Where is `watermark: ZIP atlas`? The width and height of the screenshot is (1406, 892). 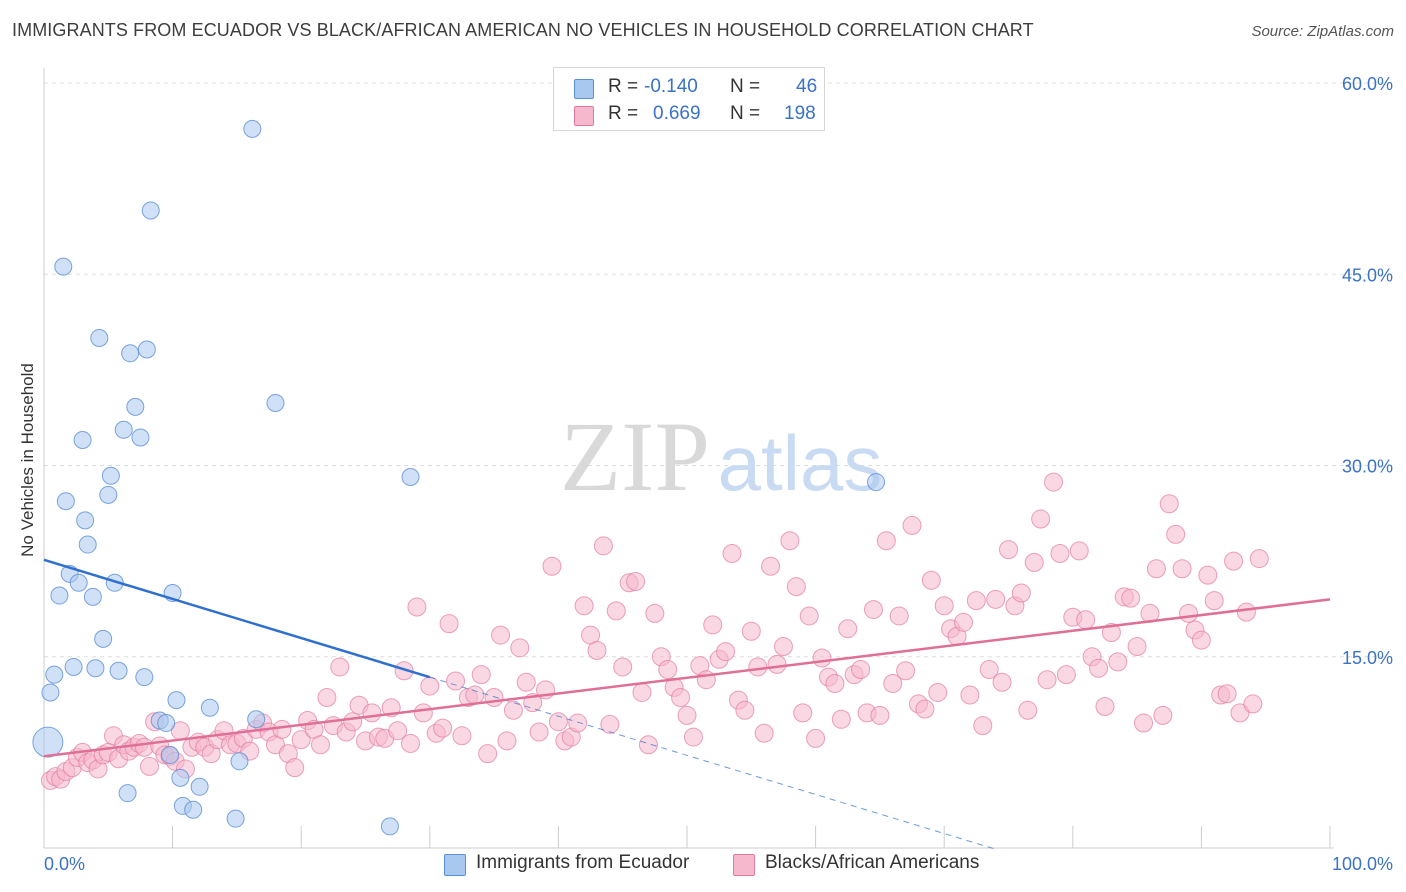
watermark: ZIP atlas is located at coordinates (721, 456).